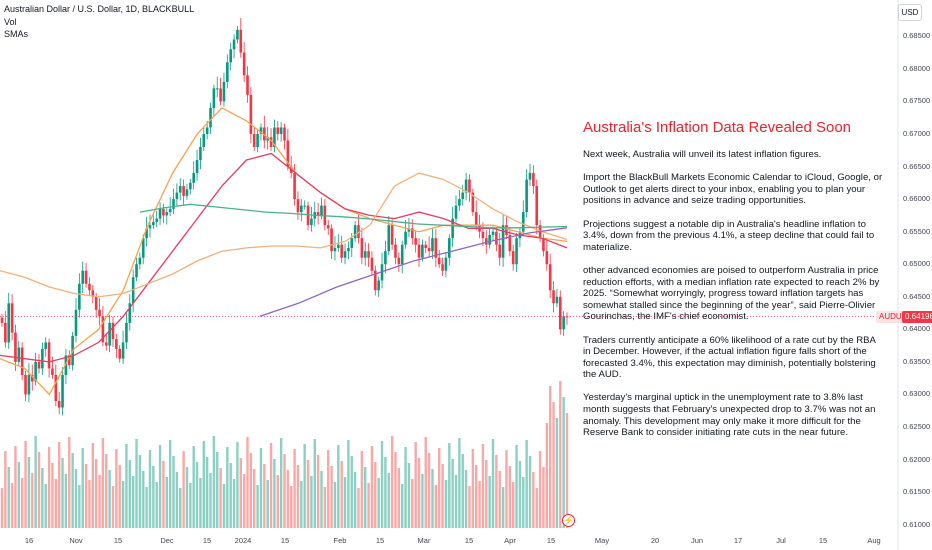 The height and width of the screenshot is (550, 932). I want to click on sma-indicator-label: SMAs, so click(16, 34).